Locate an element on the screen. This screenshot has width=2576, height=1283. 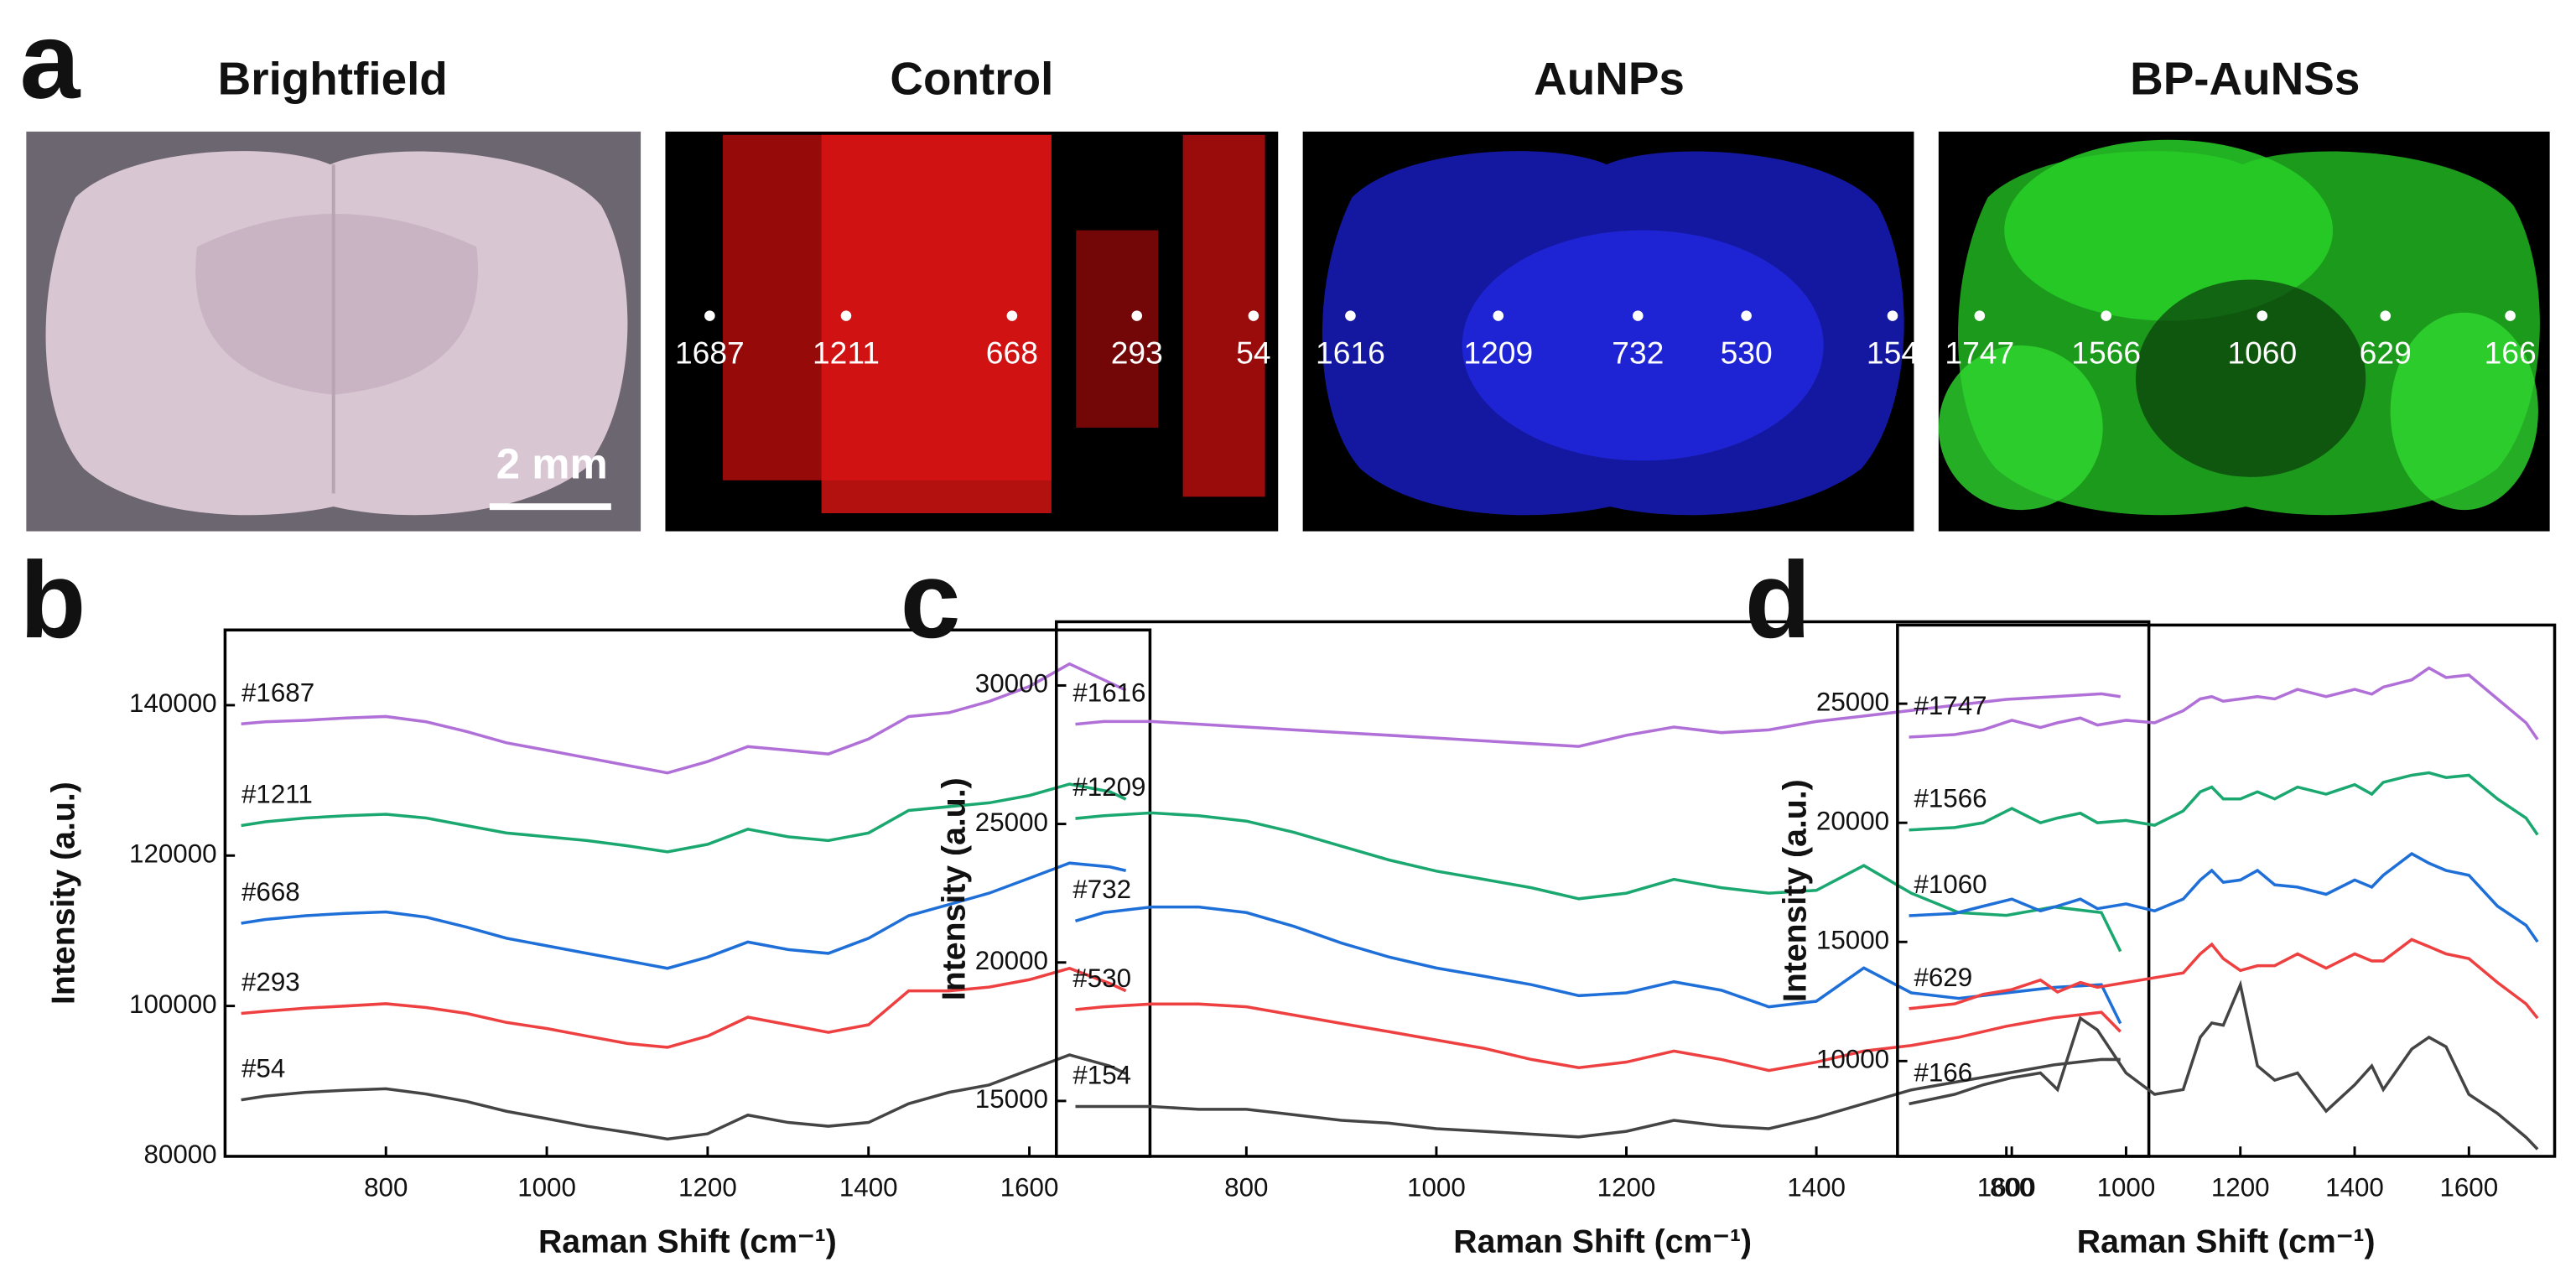
series-label: #1566 is located at coordinates (1950, 798).